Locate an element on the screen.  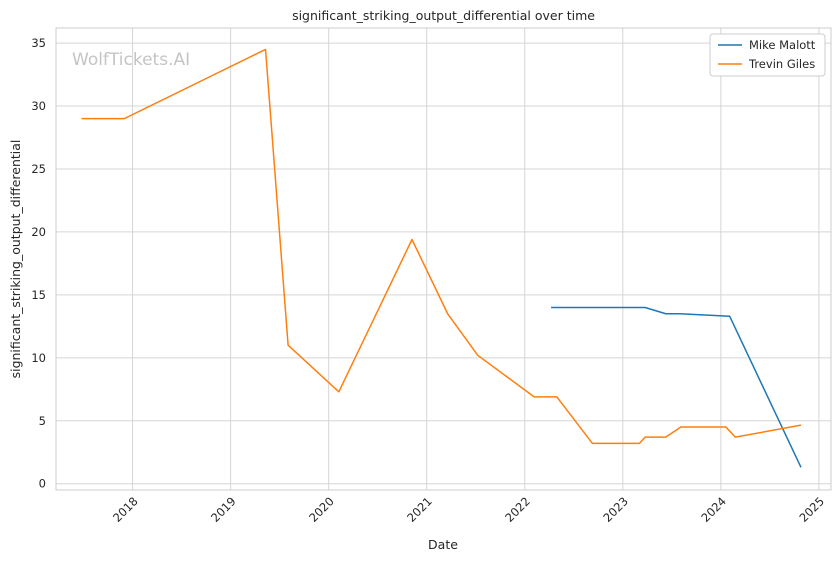
legend-label-mike-malott: Mike Malott is located at coordinates (782, 45).